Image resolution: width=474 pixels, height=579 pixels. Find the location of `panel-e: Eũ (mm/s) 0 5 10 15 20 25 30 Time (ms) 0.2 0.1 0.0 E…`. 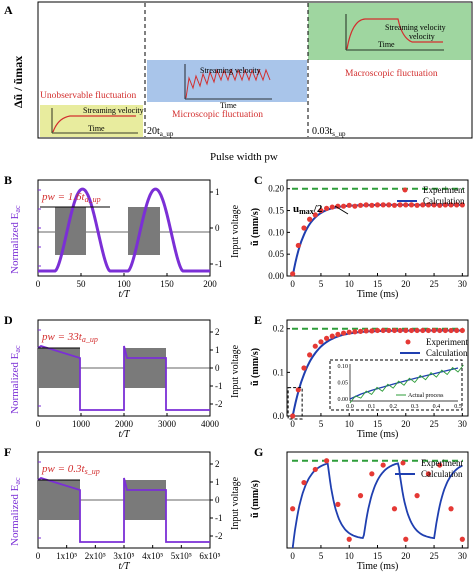

panel-e: Eũ (mm/s) 0 5 10 15 20 25 30 Time (ms) 0.2 0.1 0.0 E… is located at coordinates (359, 376).